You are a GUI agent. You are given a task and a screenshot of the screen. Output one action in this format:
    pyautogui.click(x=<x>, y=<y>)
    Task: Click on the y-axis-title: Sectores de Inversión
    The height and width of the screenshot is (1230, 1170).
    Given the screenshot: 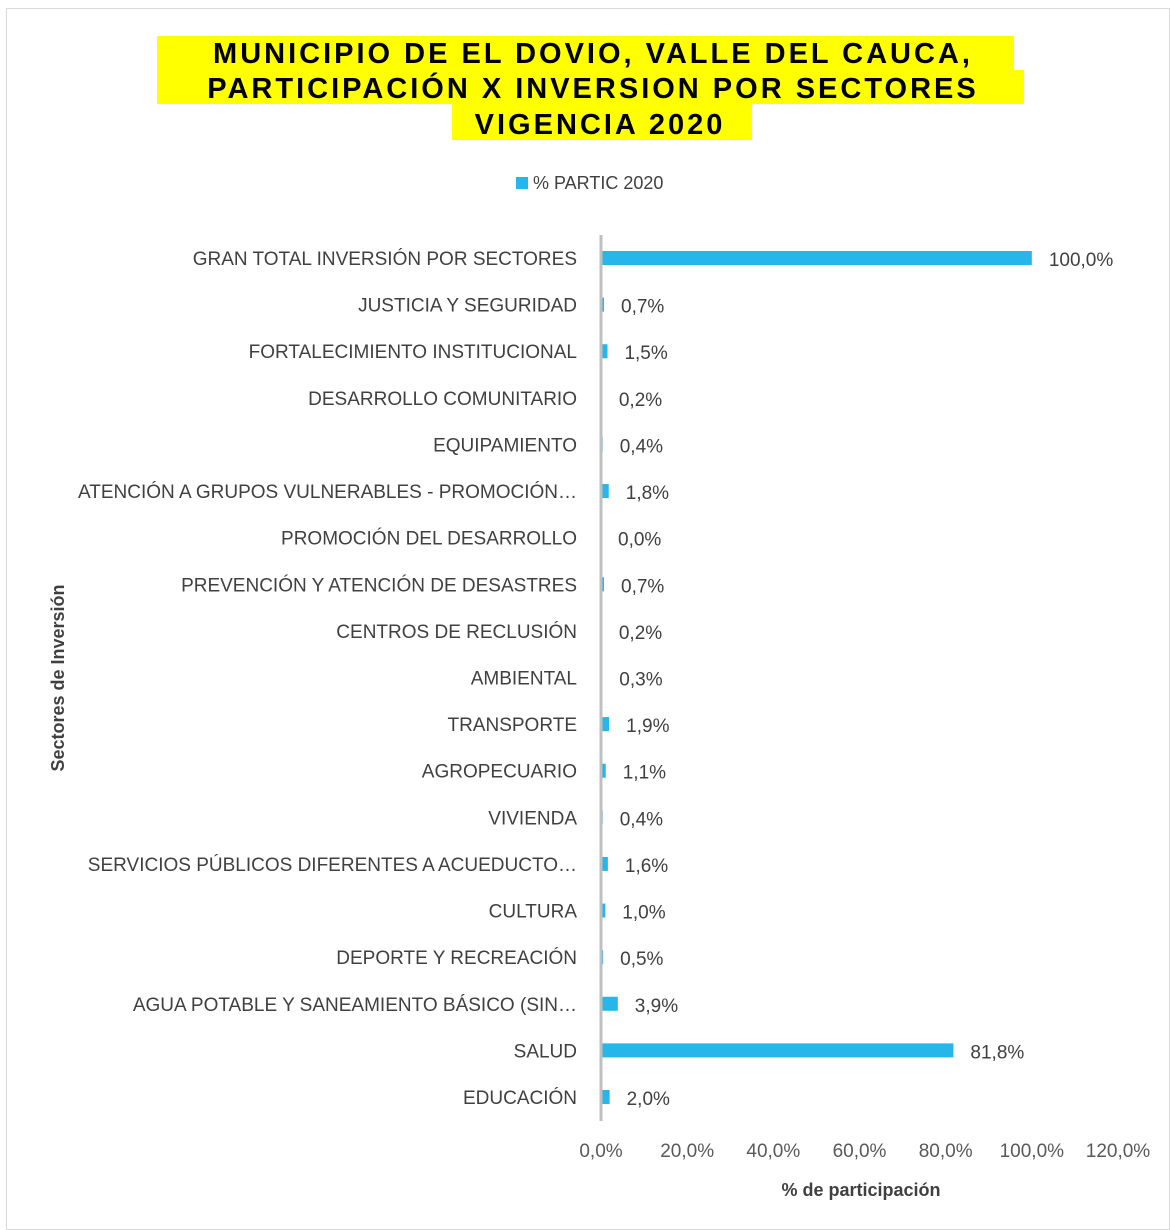 What is the action you would take?
    pyautogui.click(x=58, y=677)
    